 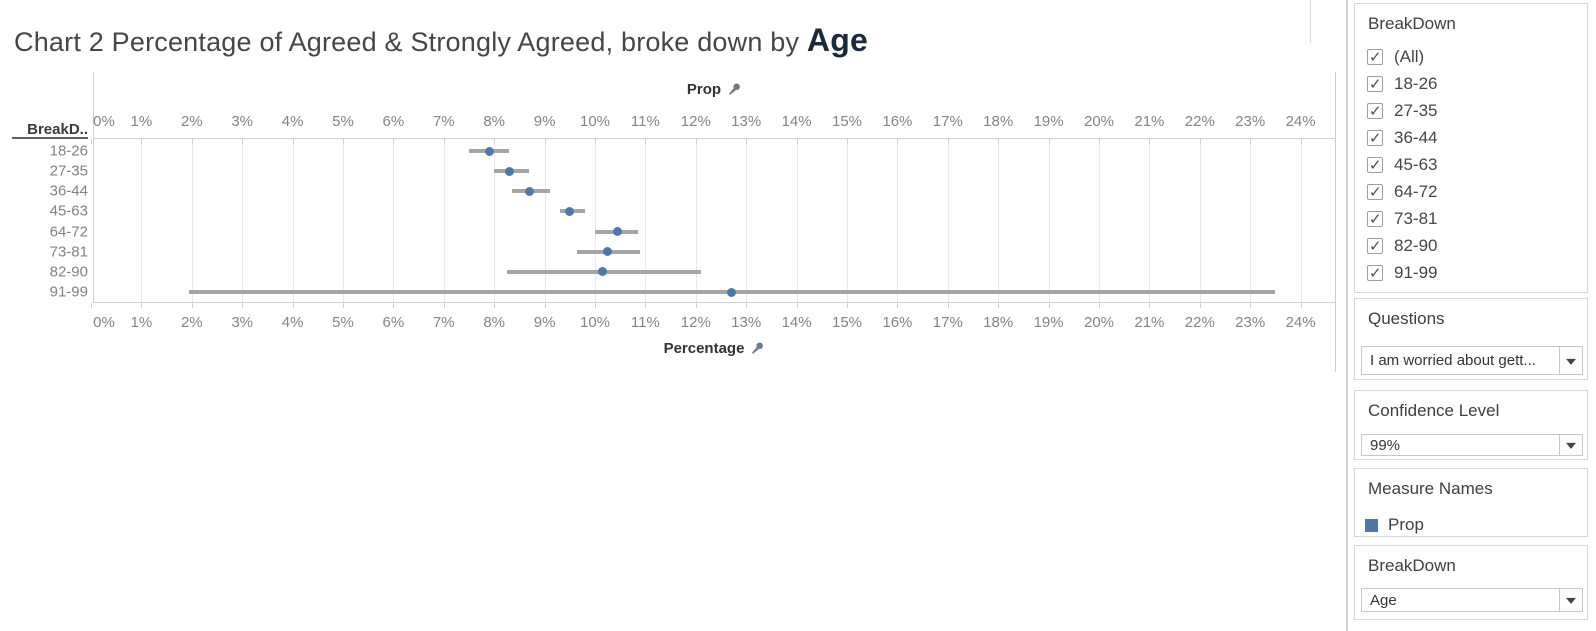 I want to click on bottom-axis-tick-label: 2%, so click(x=191, y=322).